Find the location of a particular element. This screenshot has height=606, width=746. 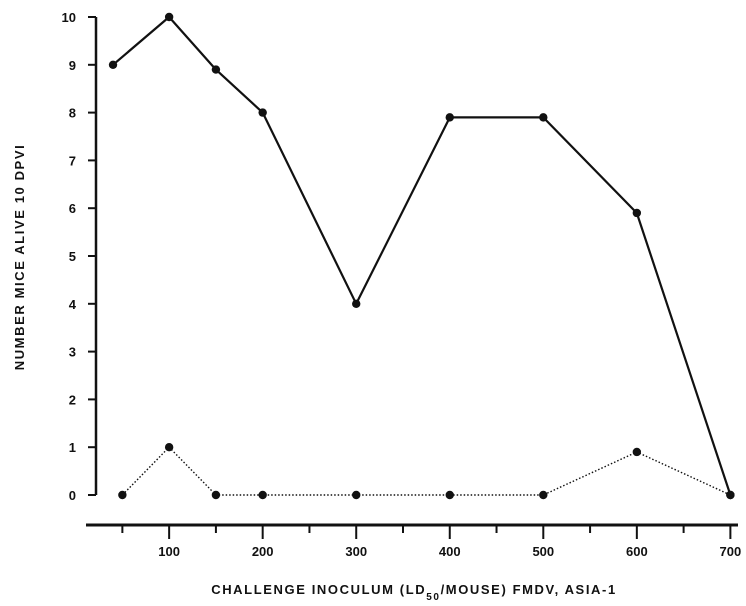

y-tick-label: 9 is located at coordinates (72, 65).